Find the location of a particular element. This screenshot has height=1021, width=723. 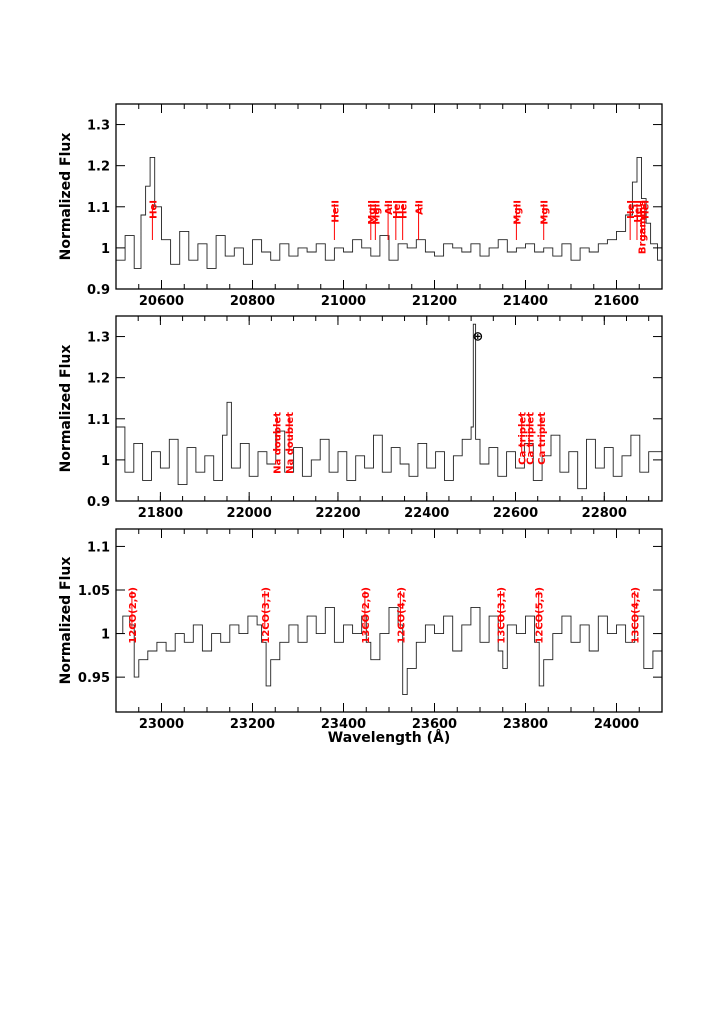

x-tick-label: 23800 is located at coordinates (525, 724).